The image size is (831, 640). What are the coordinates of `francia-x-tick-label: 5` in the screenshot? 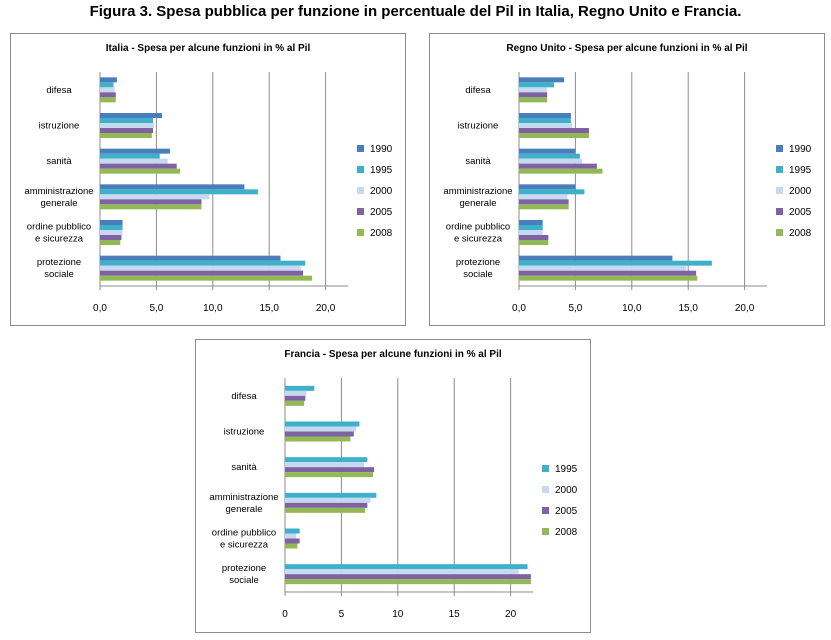 It's located at (342, 614).